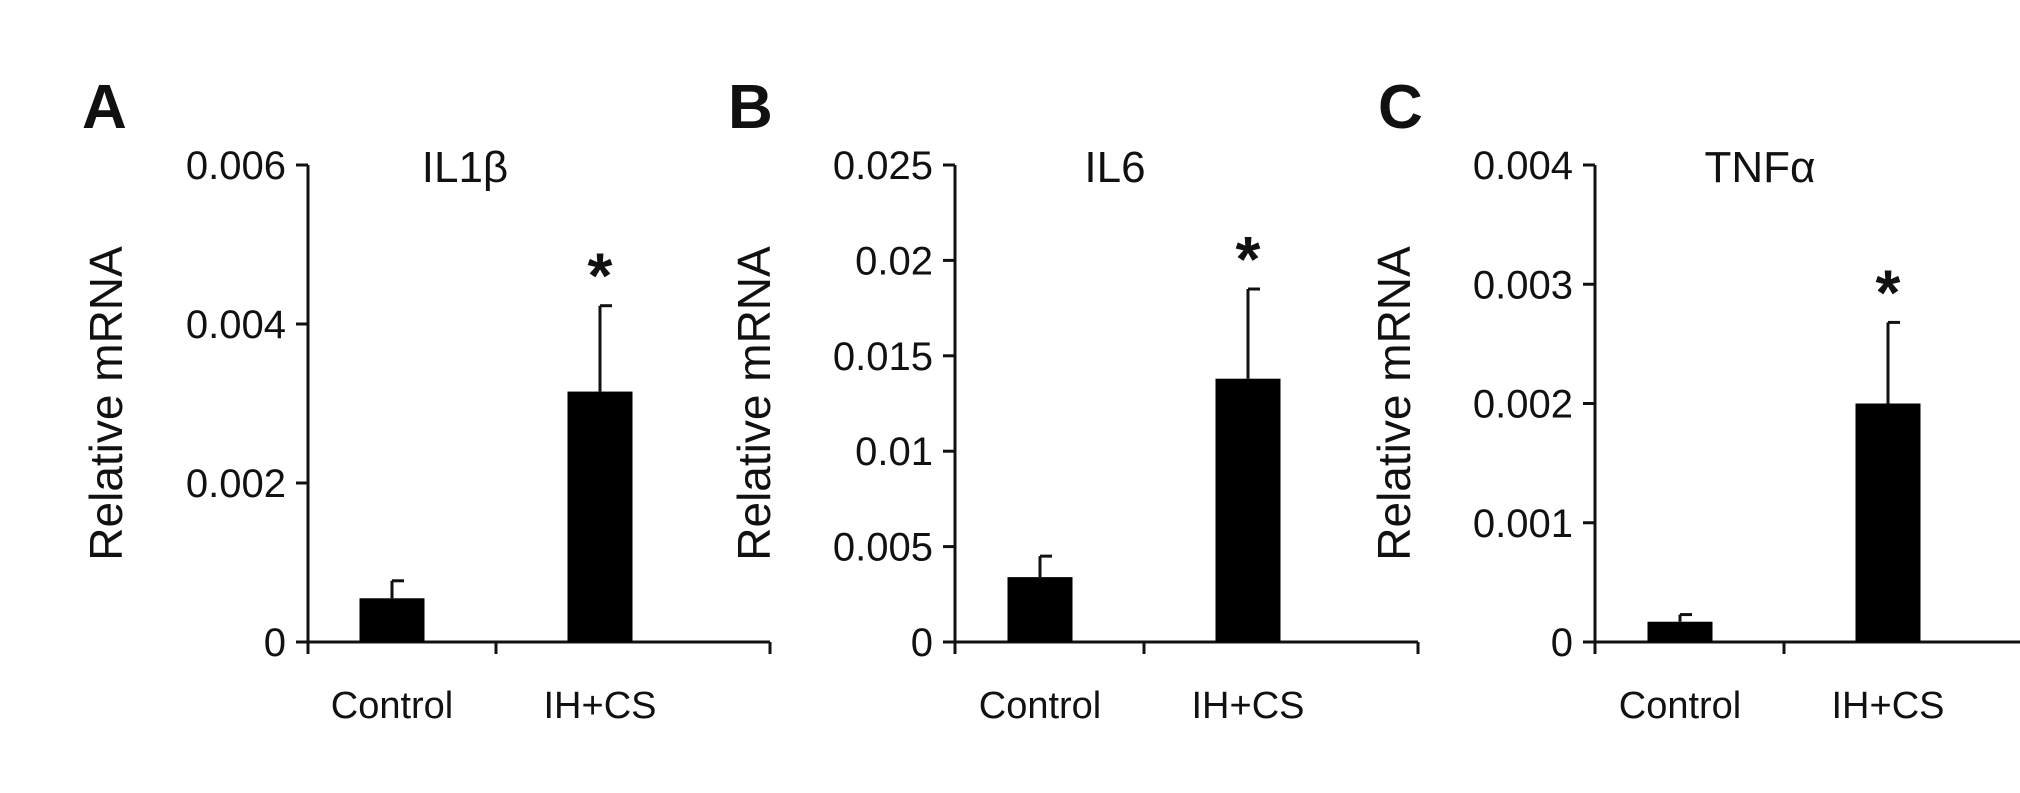  Describe the element at coordinates (1114, 167) in the screenshot. I see `panel-title: IL6` at that location.